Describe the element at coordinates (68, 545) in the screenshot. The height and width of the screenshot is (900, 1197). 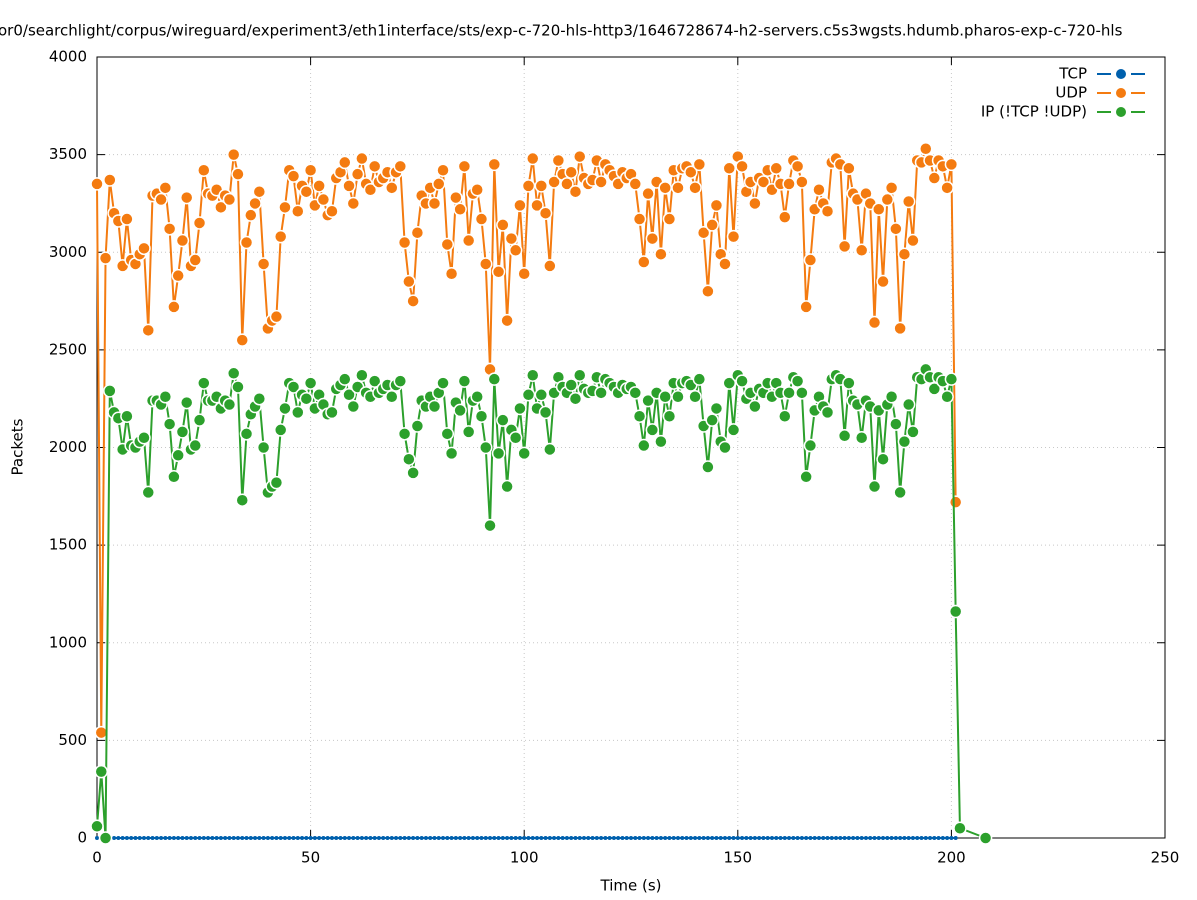
I see `y-tick-label: 1500` at that location.